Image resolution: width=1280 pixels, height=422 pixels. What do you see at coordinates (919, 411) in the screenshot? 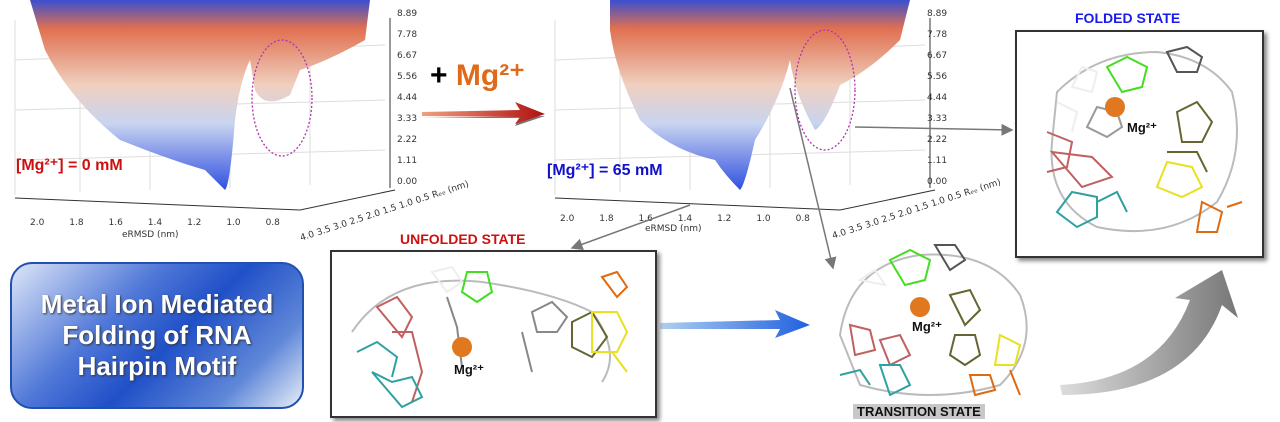
I see `transition-state-label: TRANSITION STATE` at bounding box center [919, 411].